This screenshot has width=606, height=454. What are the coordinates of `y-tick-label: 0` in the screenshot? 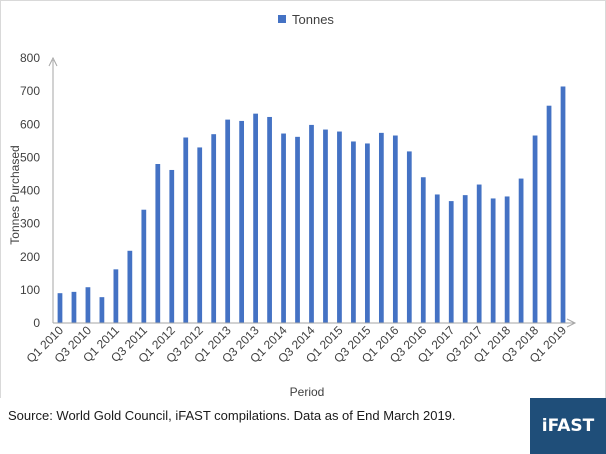 It's located at (36, 323).